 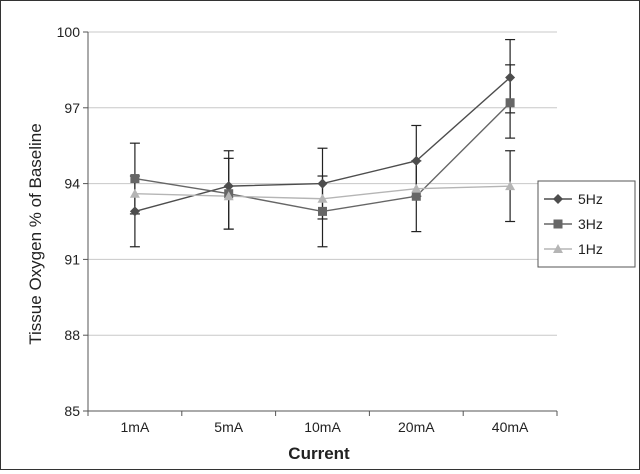 What do you see at coordinates (590, 199) in the screenshot?
I see `legend-label-5hz: 5Hz` at bounding box center [590, 199].